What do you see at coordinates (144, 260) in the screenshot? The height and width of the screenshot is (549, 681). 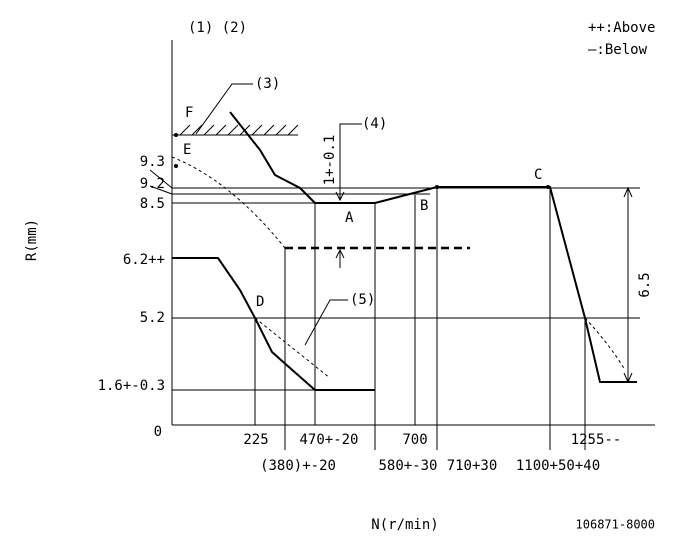 I see `y-label: 6.2++` at bounding box center [144, 260].